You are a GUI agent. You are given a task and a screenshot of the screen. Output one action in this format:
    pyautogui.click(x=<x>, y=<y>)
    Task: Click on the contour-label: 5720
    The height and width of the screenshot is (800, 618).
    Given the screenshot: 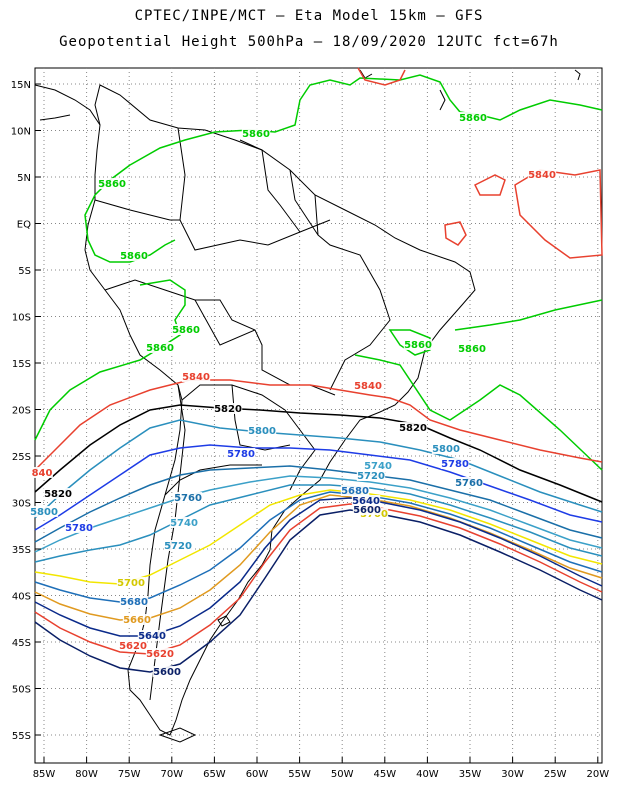 What is the action you would take?
    pyautogui.click(x=178, y=546)
    